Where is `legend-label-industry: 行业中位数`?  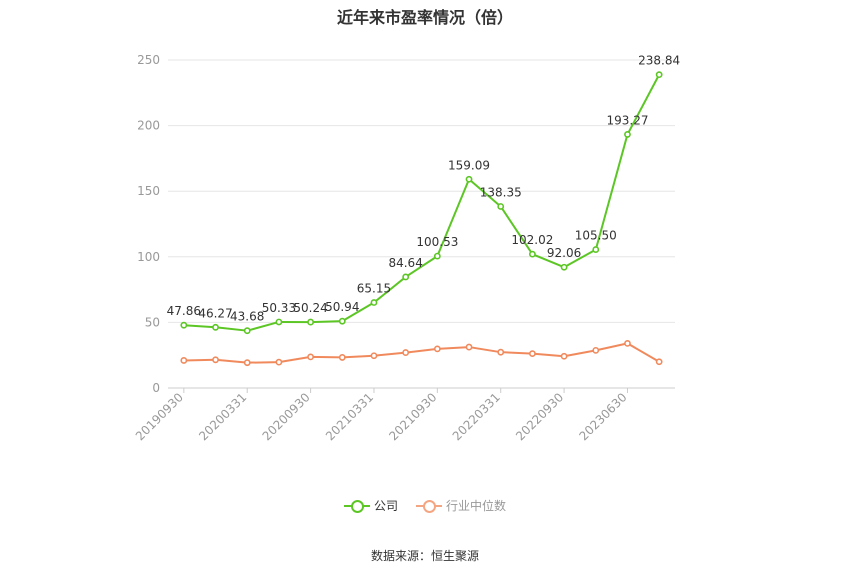
legend-label-industry: 行业中位数 is located at coordinates (476, 506).